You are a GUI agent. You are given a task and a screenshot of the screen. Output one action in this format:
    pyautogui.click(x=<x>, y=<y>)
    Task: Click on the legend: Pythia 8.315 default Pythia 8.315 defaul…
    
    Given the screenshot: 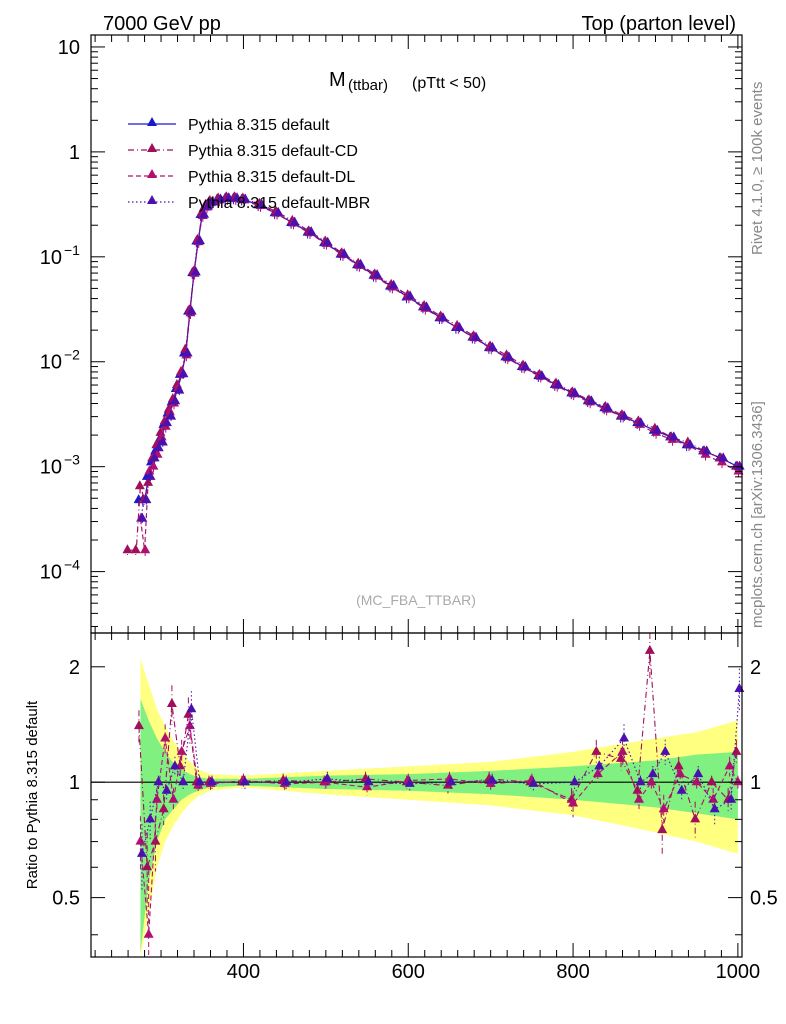 What is the action you would take?
    pyautogui.click(x=249, y=164)
    